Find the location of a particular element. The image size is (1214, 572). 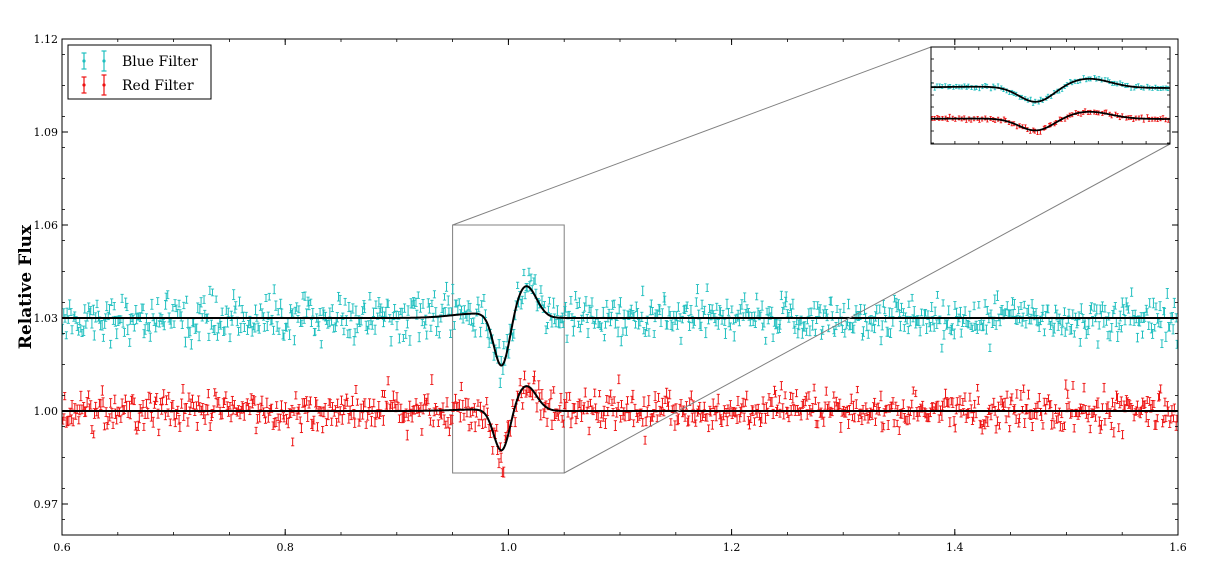

zoom-region-box is located at coordinates (508, 349).